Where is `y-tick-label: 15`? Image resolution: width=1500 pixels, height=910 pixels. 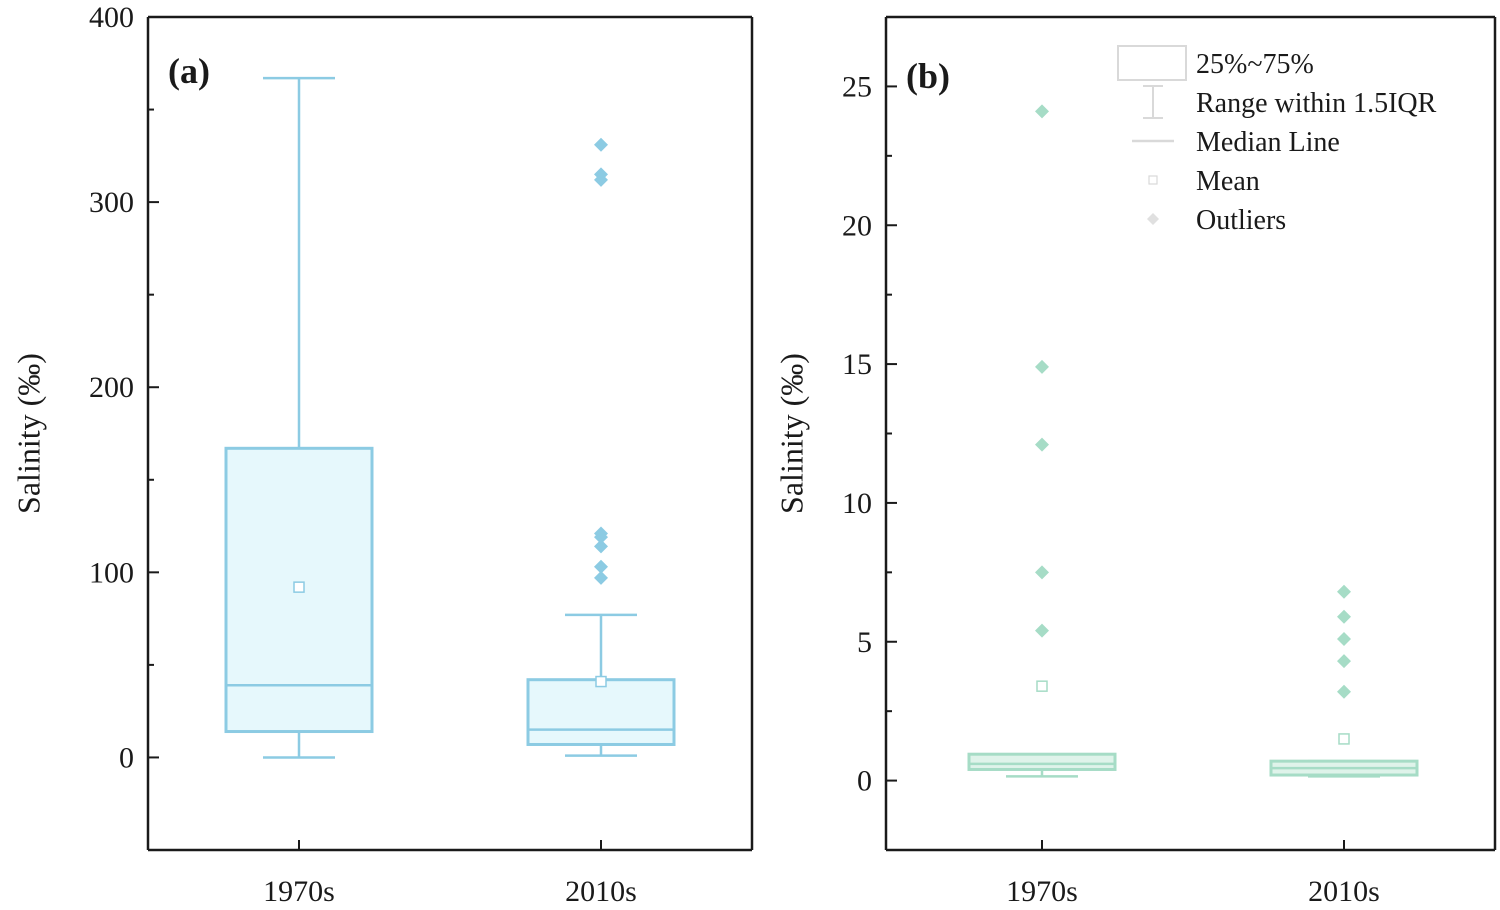
y-tick-label: 15 is located at coordinates (857, 364).